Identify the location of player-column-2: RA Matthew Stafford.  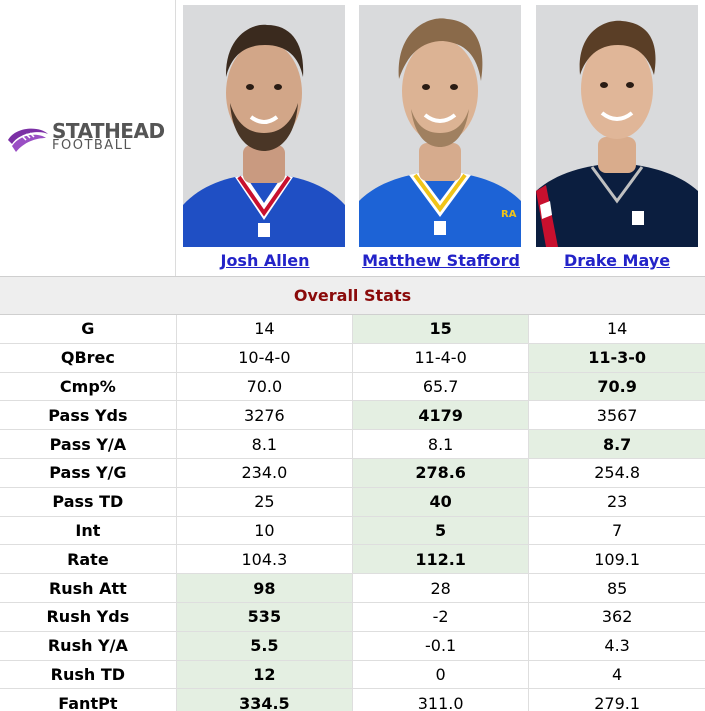
(441, 138).